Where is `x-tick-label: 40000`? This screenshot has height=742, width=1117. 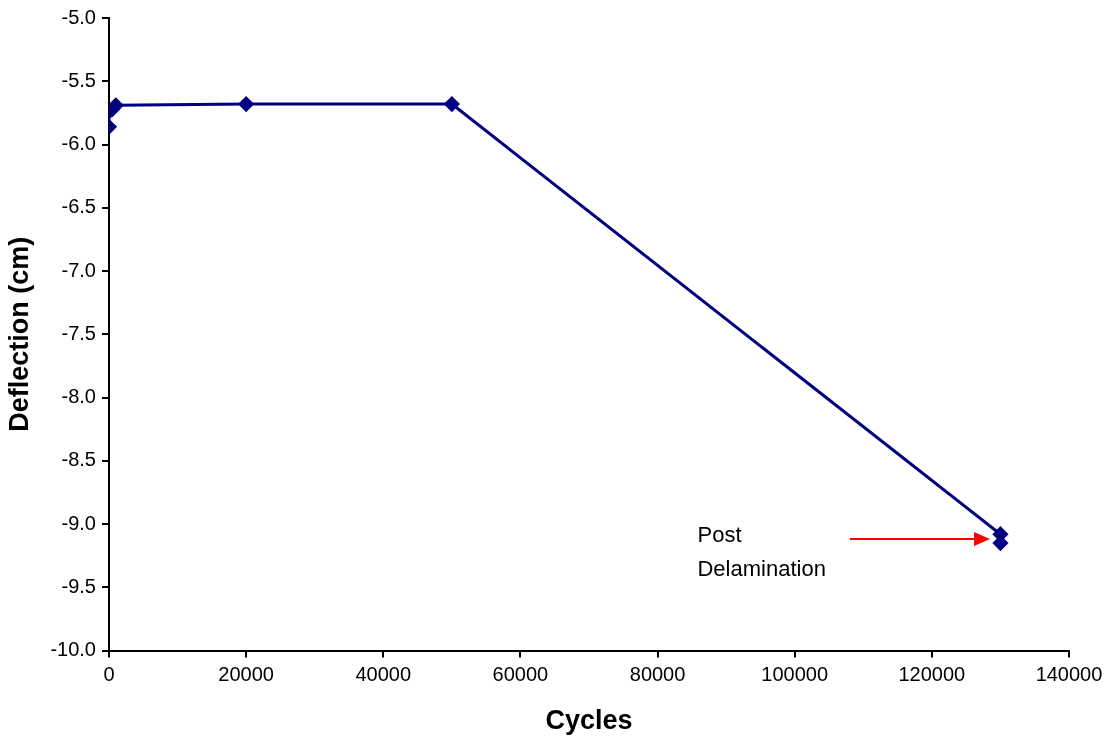 x-tick-label: 40000 is located at coordinates (383, 674).